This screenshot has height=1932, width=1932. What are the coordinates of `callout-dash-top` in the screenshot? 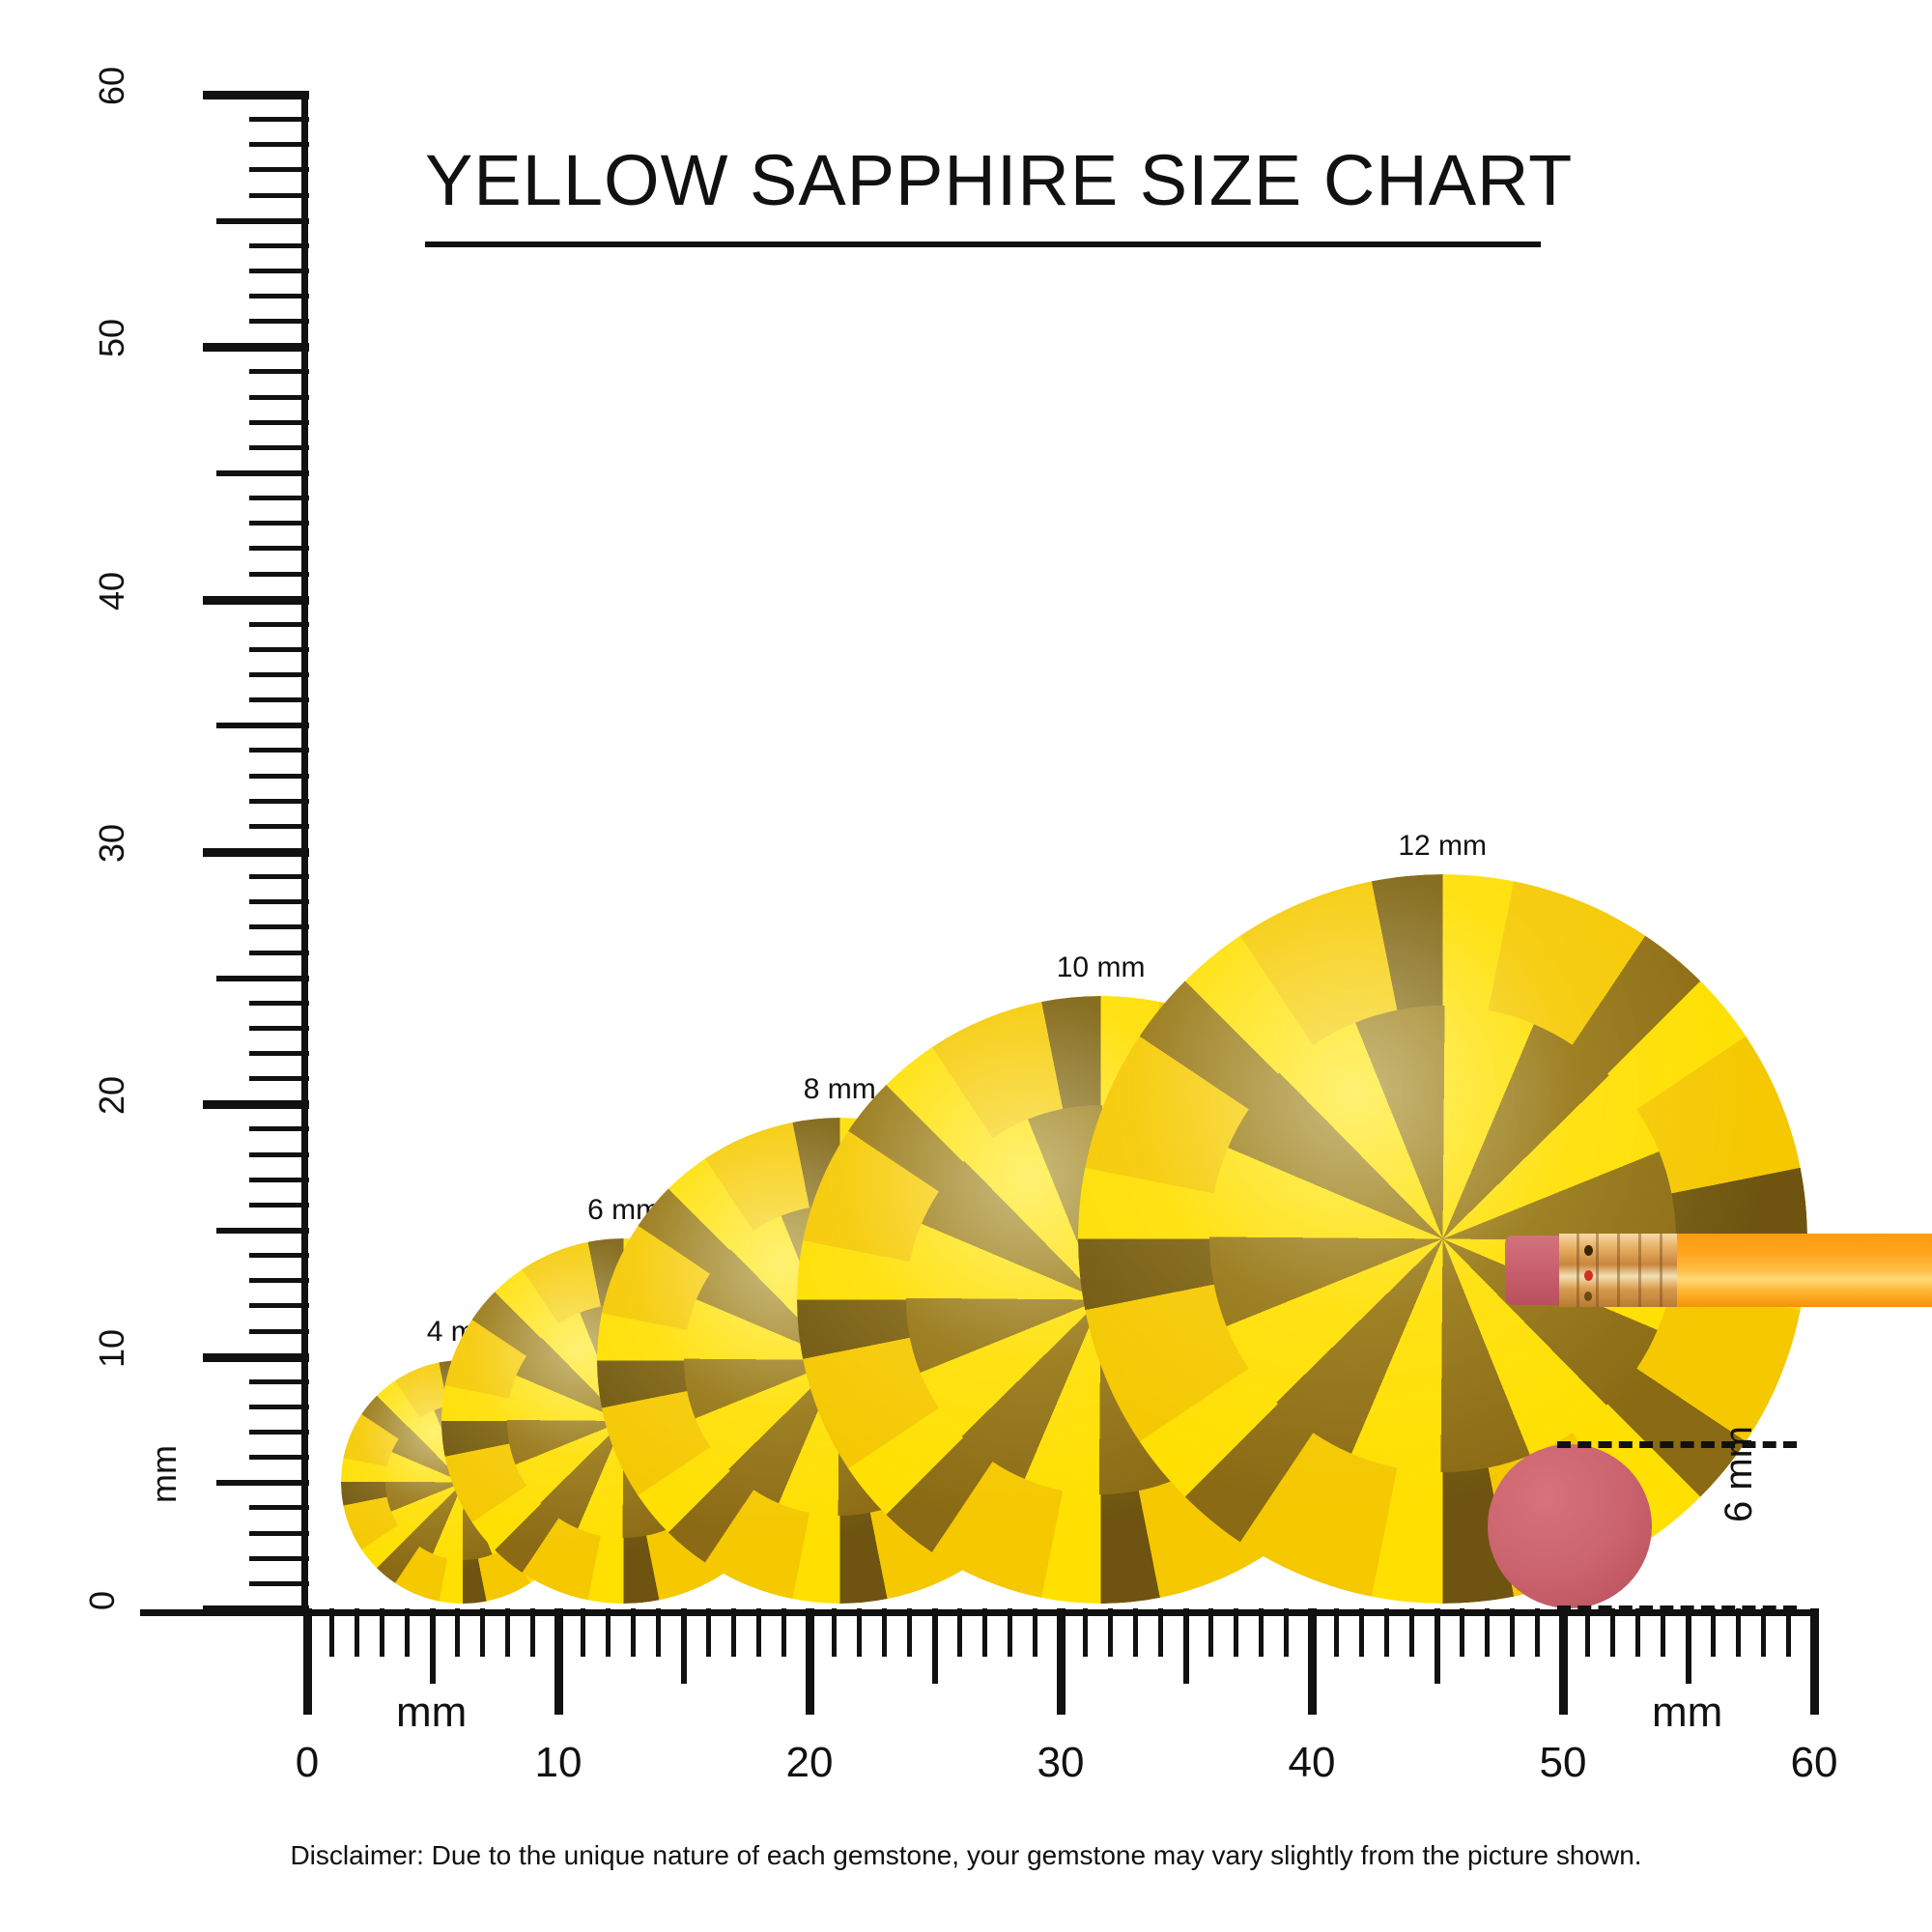 It's located at (1677, 1444).